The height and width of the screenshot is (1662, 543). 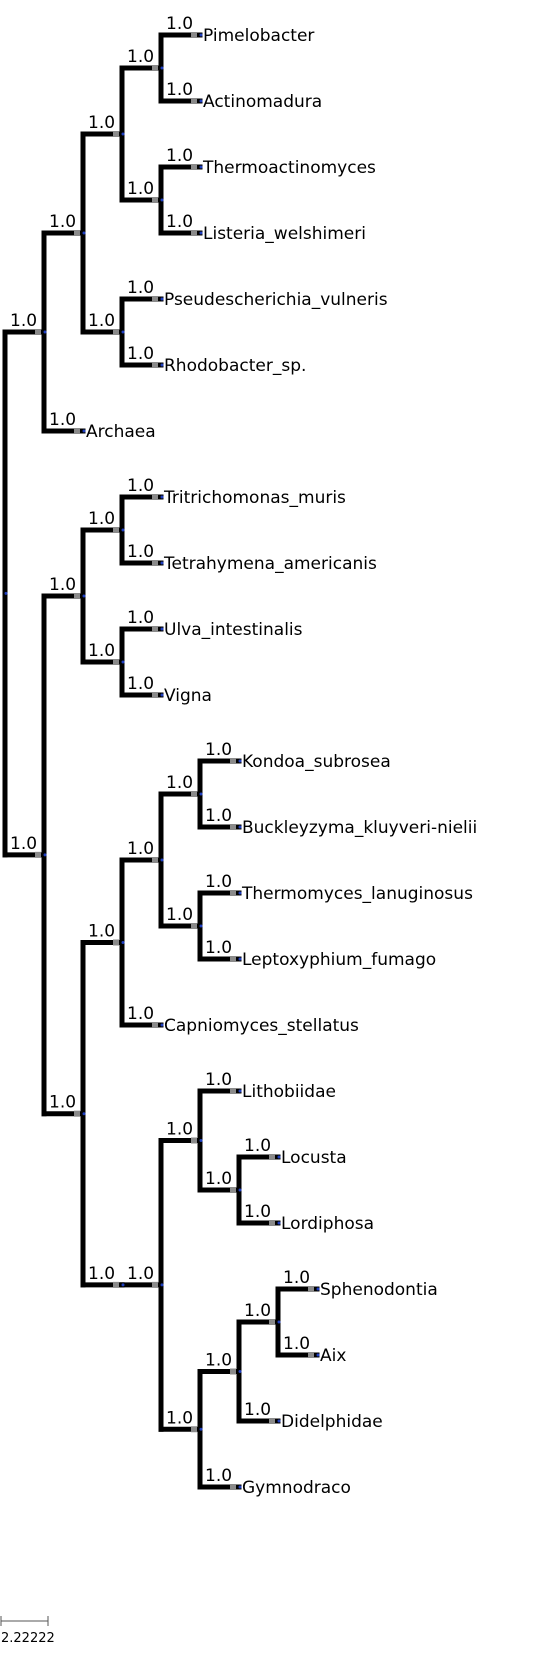 What do you see at coordinates (289, 168) in the screenshot?
I see `taxon-label: Thermoactinomyces` at bounding box center [289, 168].